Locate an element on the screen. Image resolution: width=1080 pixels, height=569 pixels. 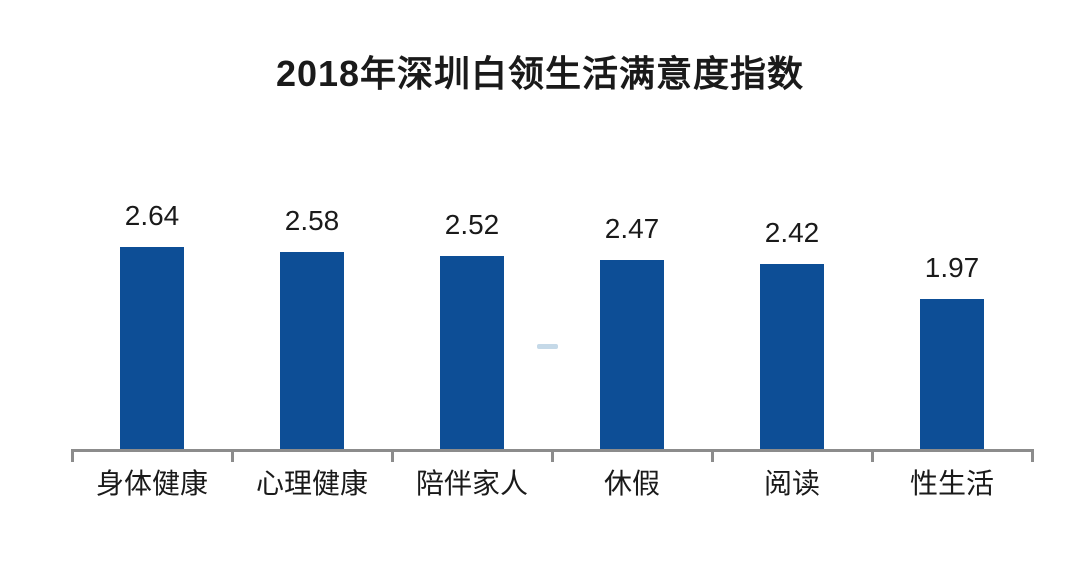
bar-value-label: 2.64 is located at coordinates (152, 215).